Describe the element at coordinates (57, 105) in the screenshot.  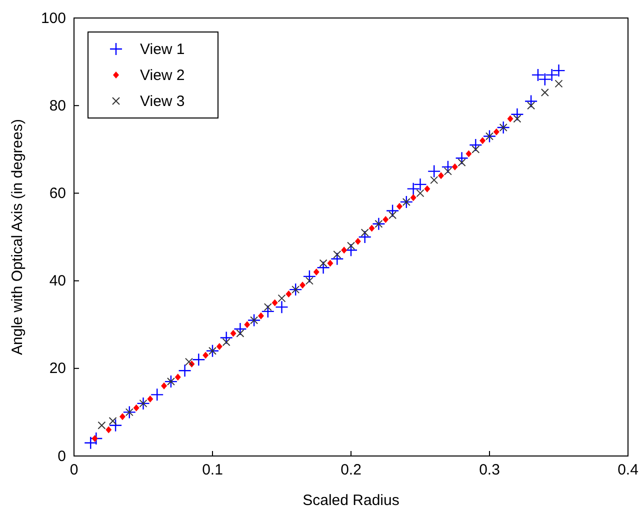
I see `y-tick-label: 80` at that location.